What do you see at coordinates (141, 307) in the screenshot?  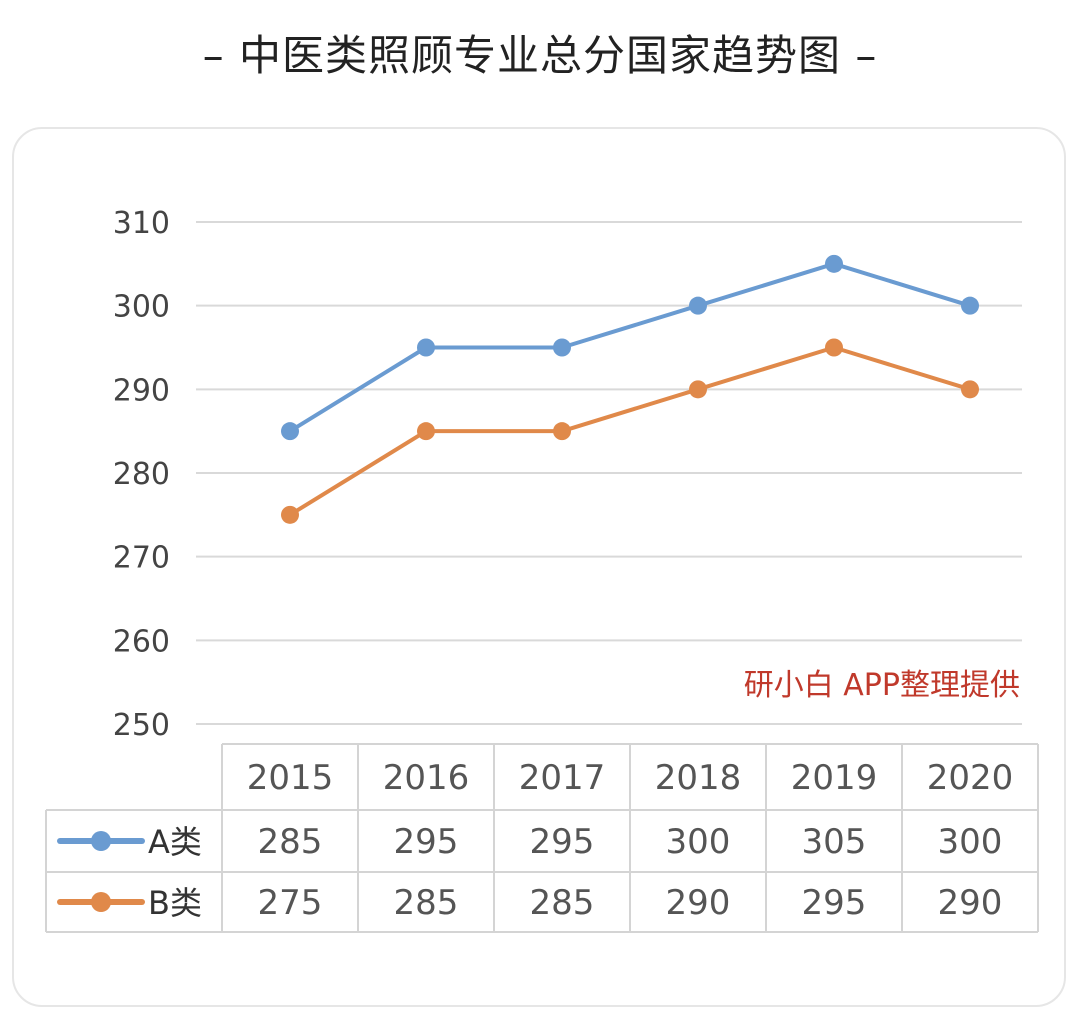 I see `y-tick-label: 300` at bounding box center [141, 307].